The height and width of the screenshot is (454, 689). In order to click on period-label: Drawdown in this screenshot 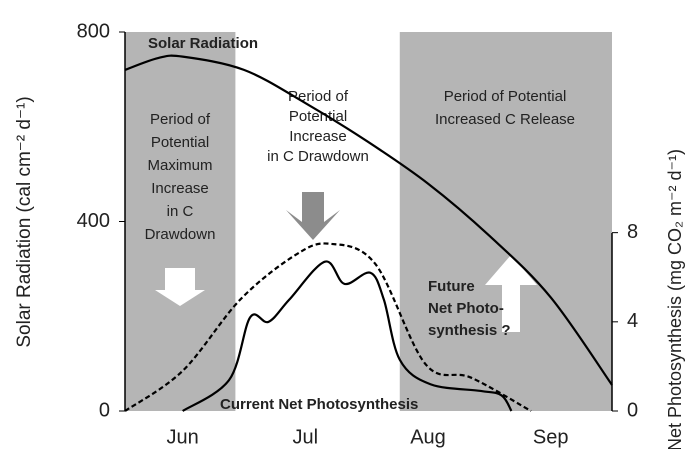, I will do `click(180, 234)`.